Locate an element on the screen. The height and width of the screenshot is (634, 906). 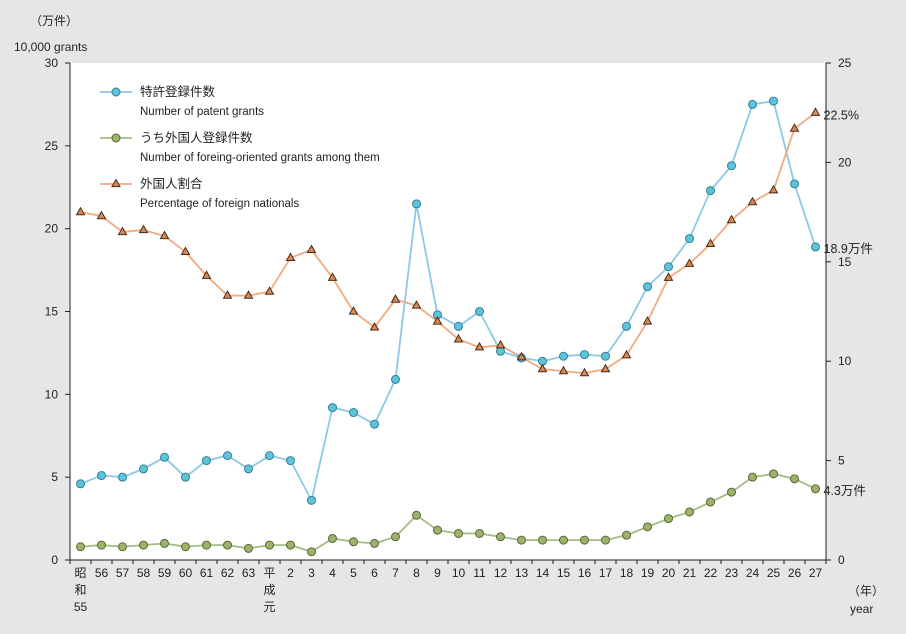
x-tick-label: 60 is located at coordinates (186, 573).